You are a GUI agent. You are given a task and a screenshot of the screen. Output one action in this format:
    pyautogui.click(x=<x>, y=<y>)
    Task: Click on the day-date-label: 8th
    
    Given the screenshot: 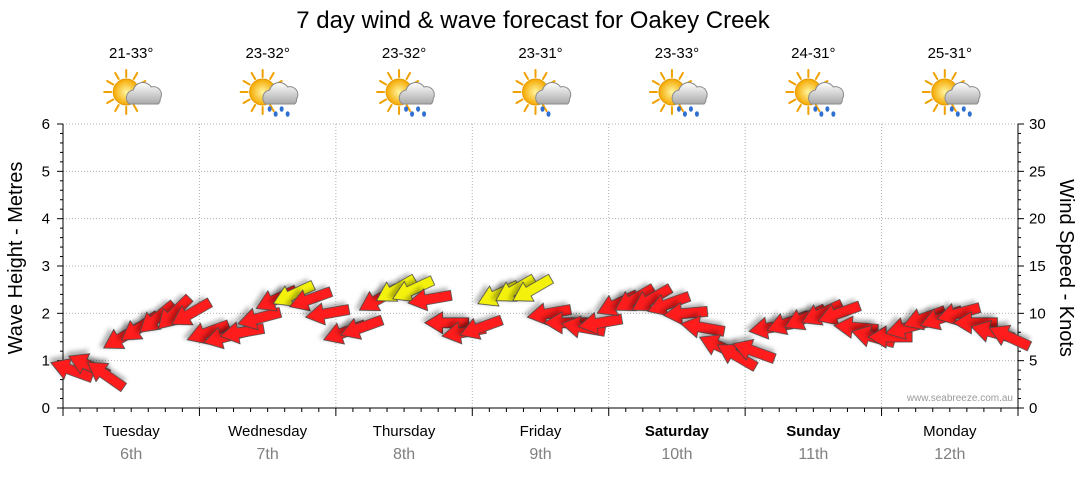 What is the action you would take?
    pyautogui.click(x=404, y=454)
    